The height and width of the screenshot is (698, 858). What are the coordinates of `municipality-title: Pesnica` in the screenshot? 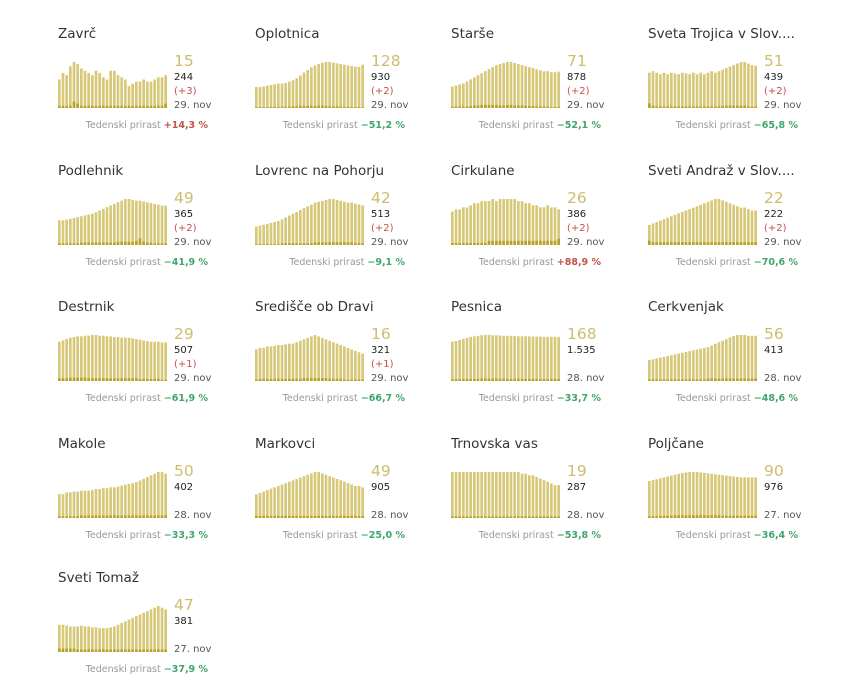 It's located at (477, 307).